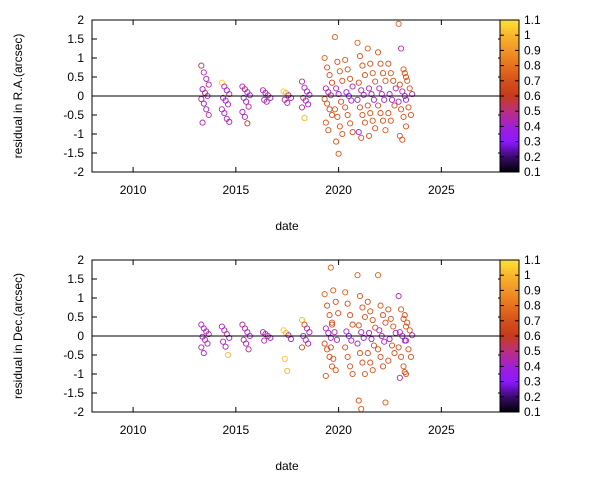 This screenshot has height=480, width=600. What do you see at coordinates (80, 96) in the screenshot?
I see `y-tick-label: 0` at bounding box center [80, 96].